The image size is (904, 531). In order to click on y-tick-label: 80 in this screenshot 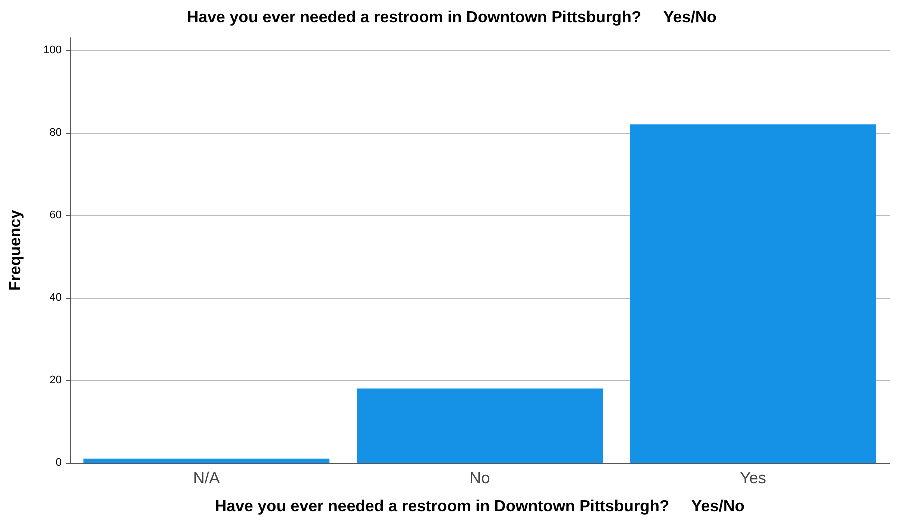, I will do `click(56, 132)`.